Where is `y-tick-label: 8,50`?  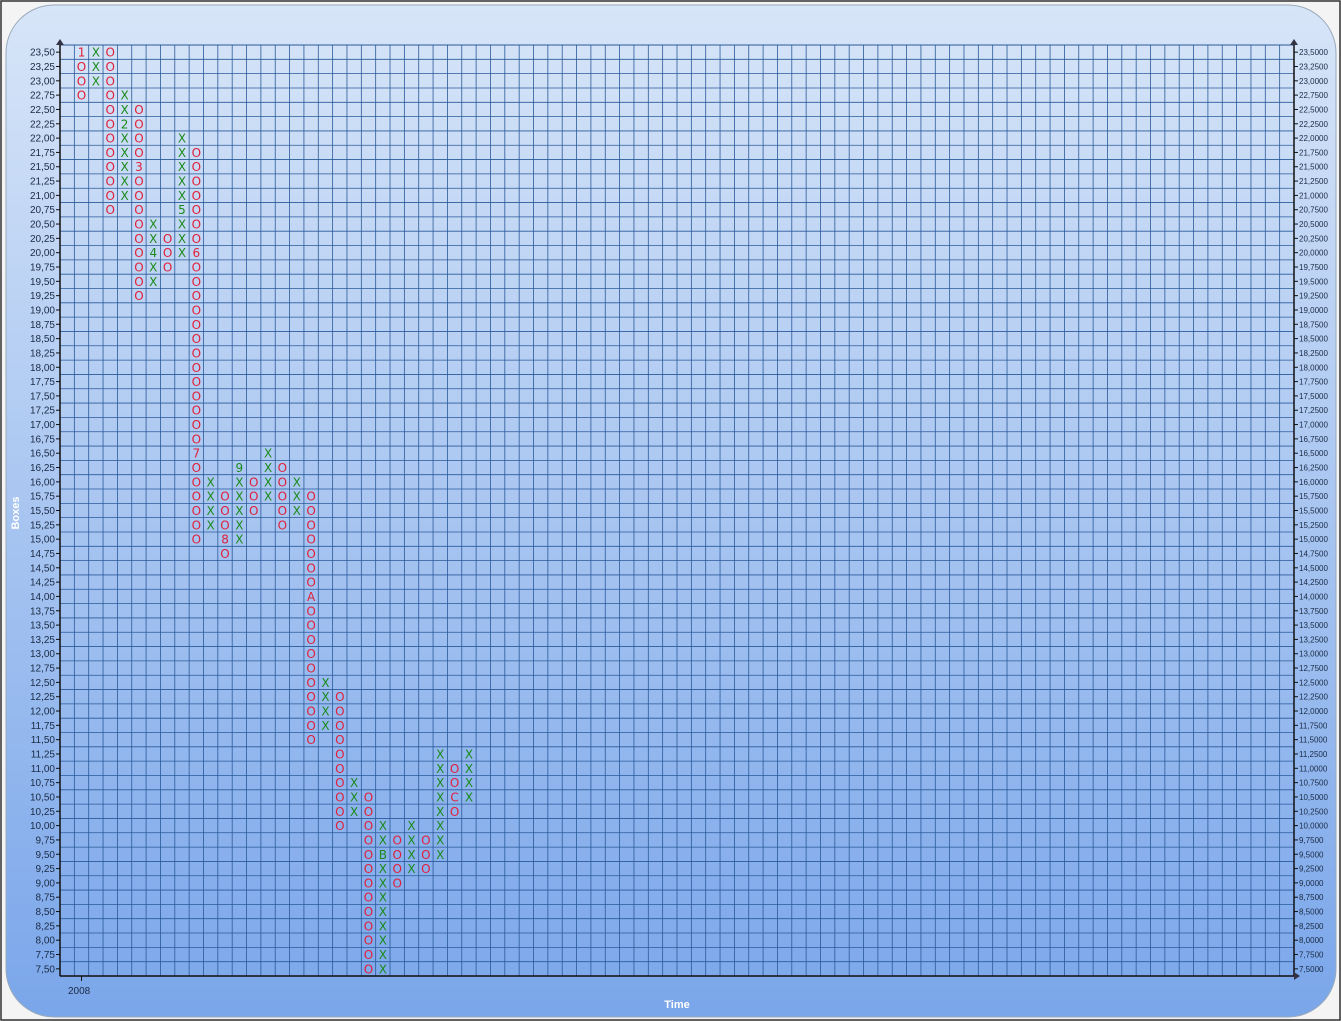
y-tick-label: 8,50 is located at coordinates (46, 912).